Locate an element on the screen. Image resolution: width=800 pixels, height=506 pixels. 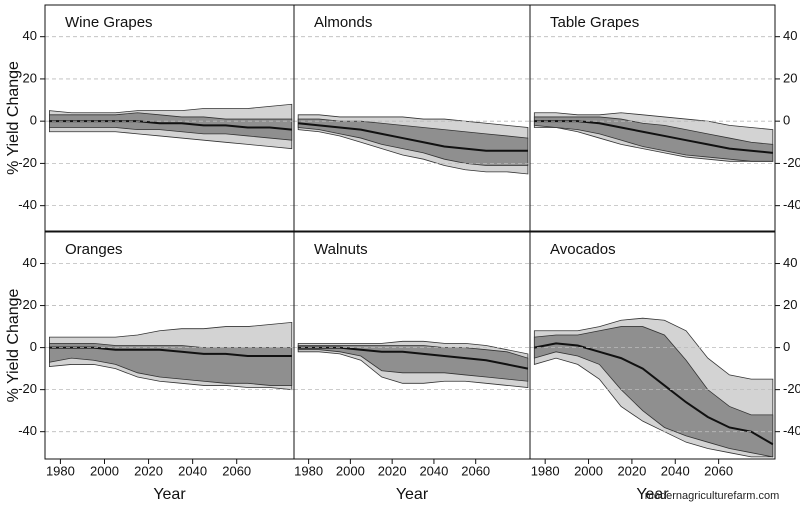
panel-title: Walnuts is located at coordinates (341, 249).